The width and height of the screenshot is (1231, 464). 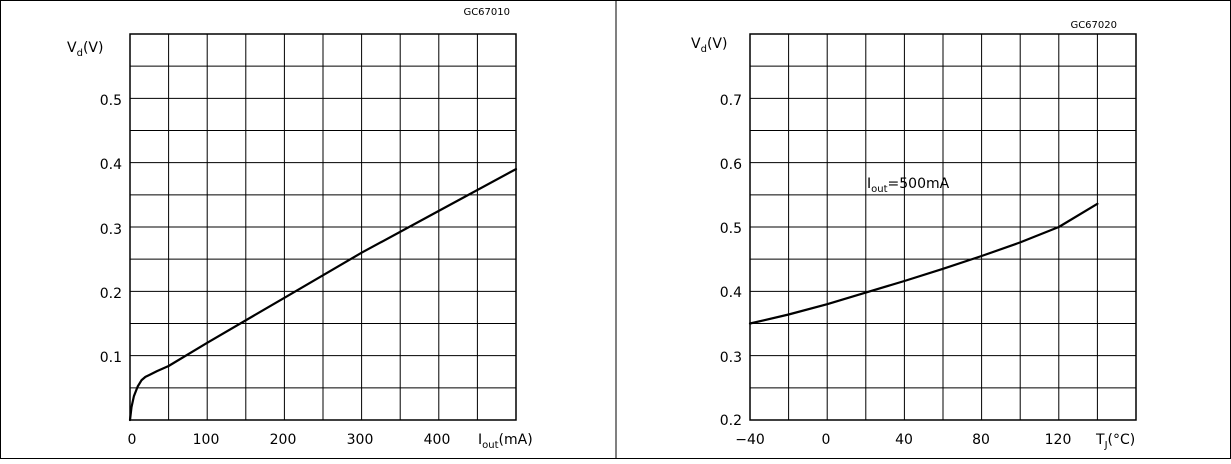 What do you see at coordinates (360, 440) in the screenshot?
I see `x-tick-label: 300` at bounding box center [360, 440].